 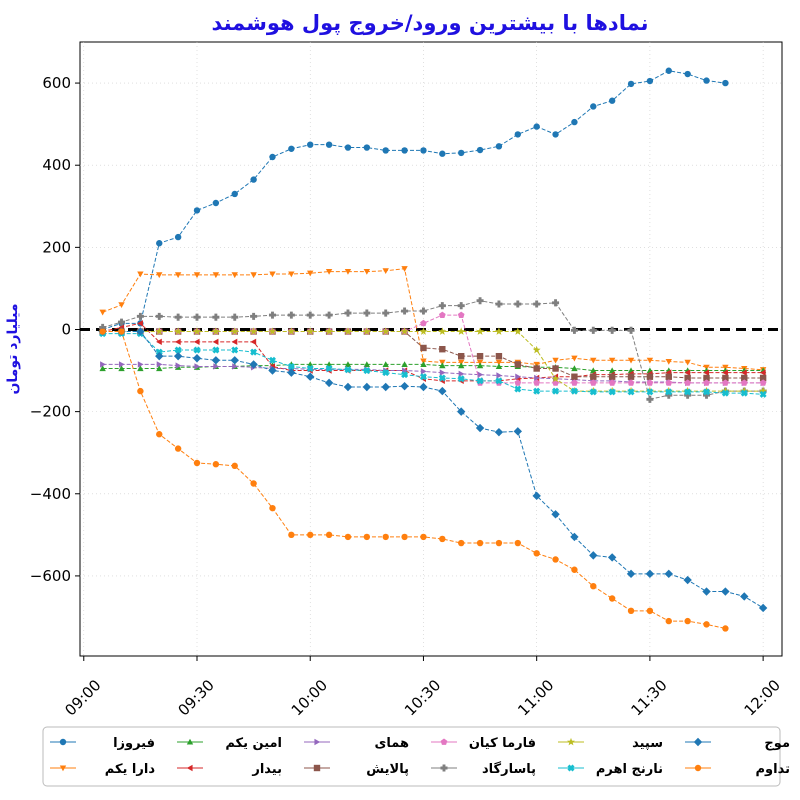 I want to click on y-axis: −600 −400 −200 0 200 400 600, so click(x=55, y=329).